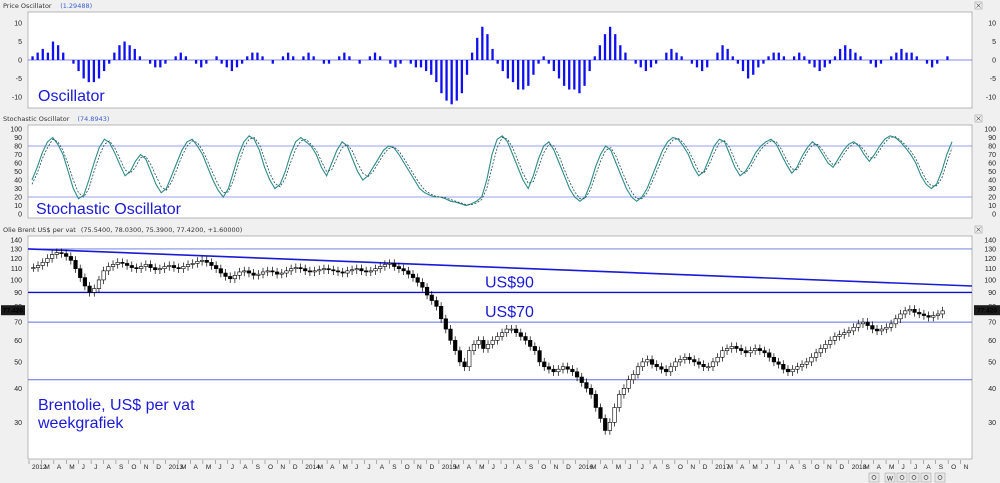 This screenshot has height=483, width=1000. I want to click on scroll-right-icon, so click(874, 477).